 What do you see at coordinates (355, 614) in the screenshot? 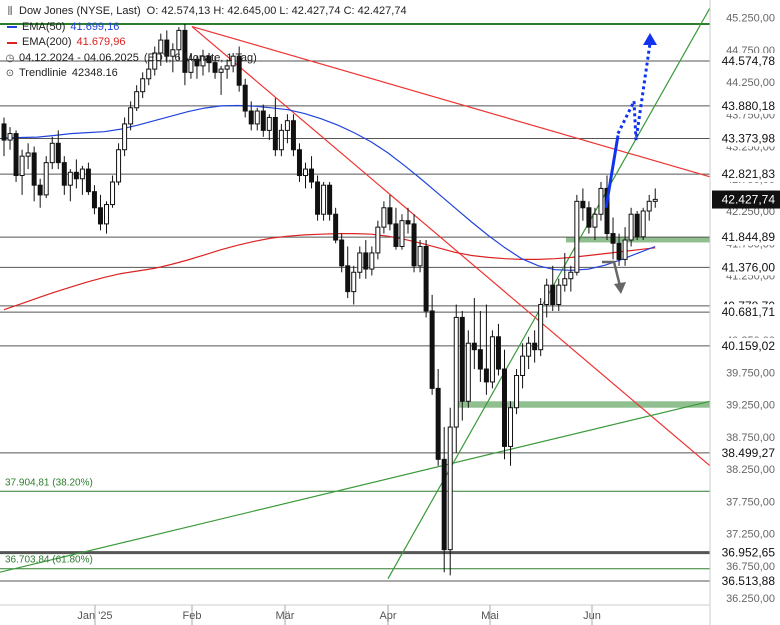
I see `x-axis: Jan '25 Feb Mär Apr Mai Jun` at bounding box center [355, 614].